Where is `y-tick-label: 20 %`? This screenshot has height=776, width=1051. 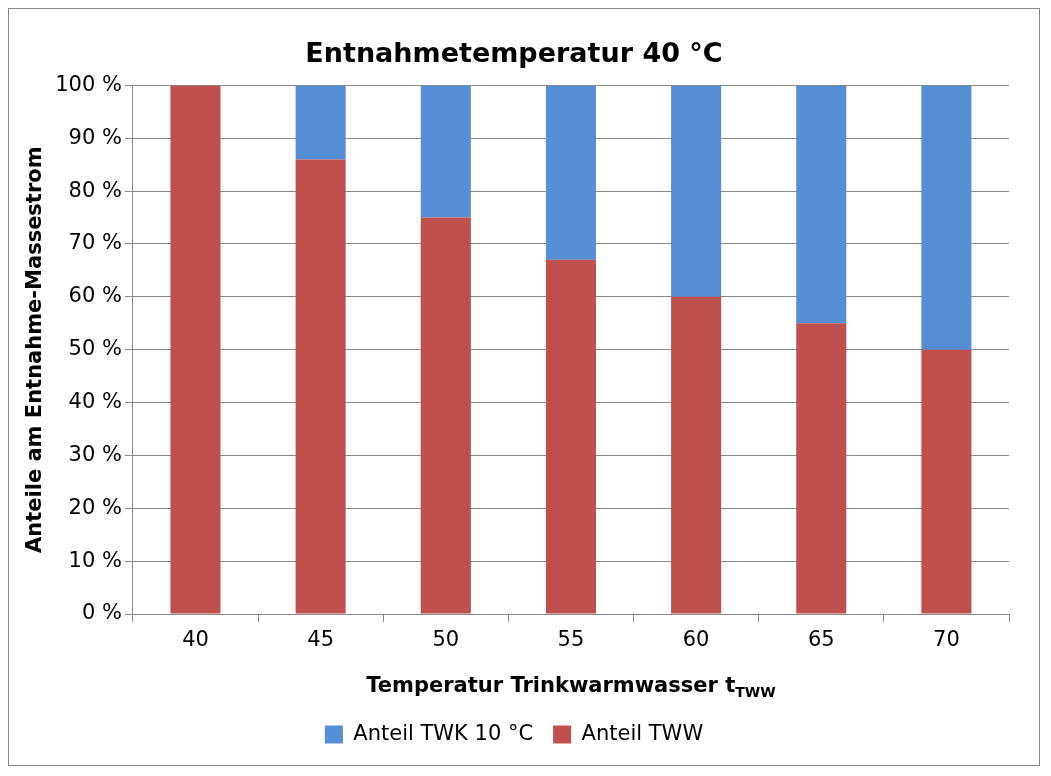
y-tick-label: 20 % is located at coordinates (95, 506).